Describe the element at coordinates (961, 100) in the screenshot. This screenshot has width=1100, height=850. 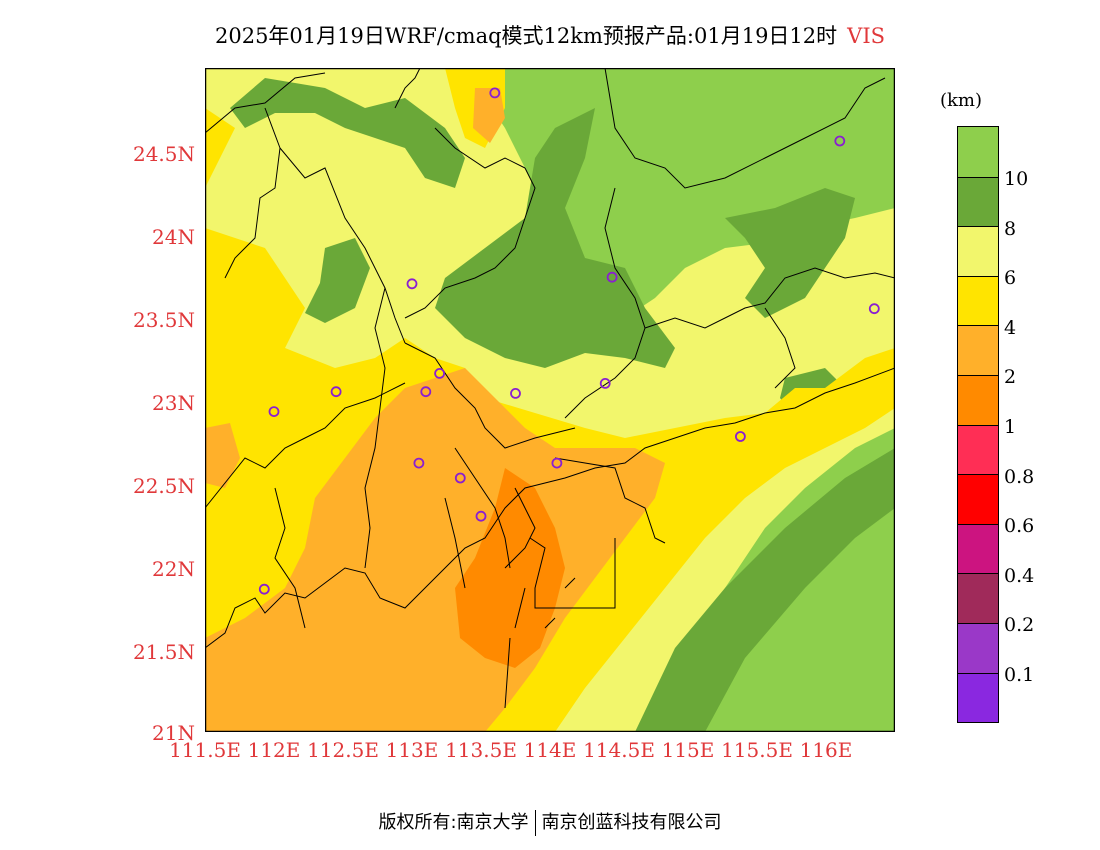
I see `colorbar-unit: (km)` at that location.